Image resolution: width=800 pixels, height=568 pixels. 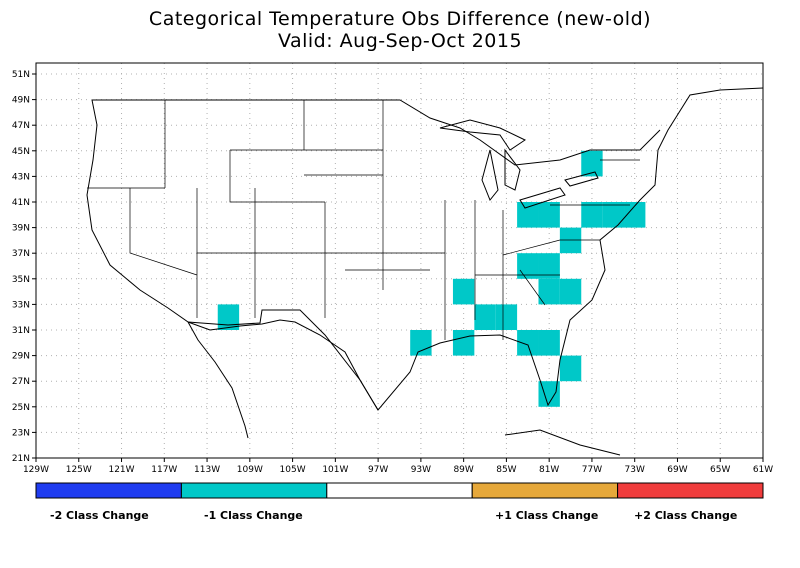 I want to click on legend-label-plus2: +2 Class Change, so click(x=686, y=515).